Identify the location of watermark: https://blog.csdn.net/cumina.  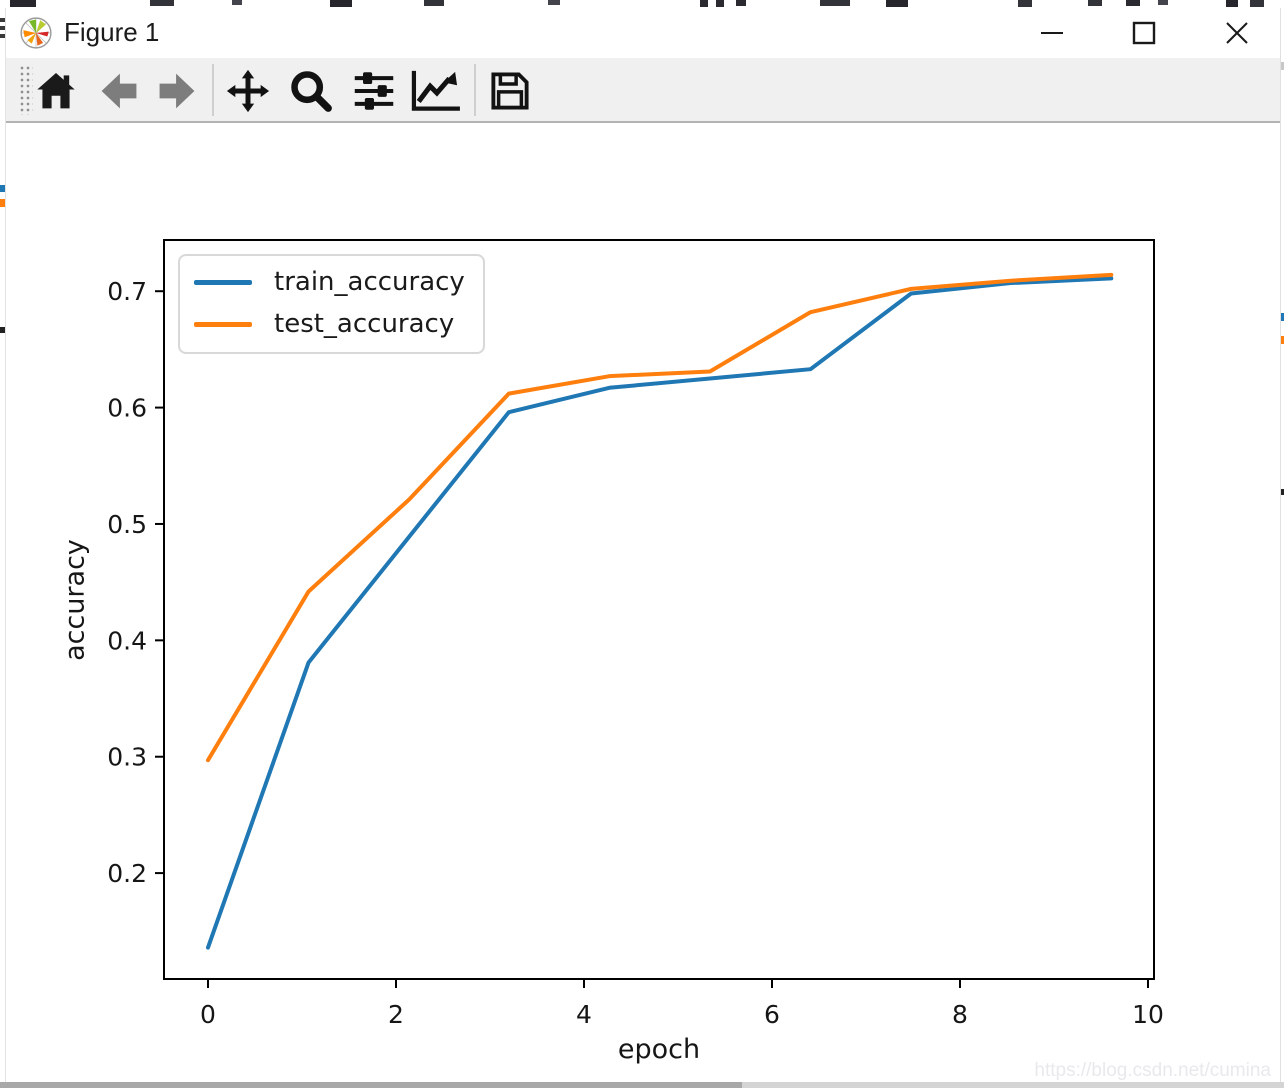
(1152, 1070).